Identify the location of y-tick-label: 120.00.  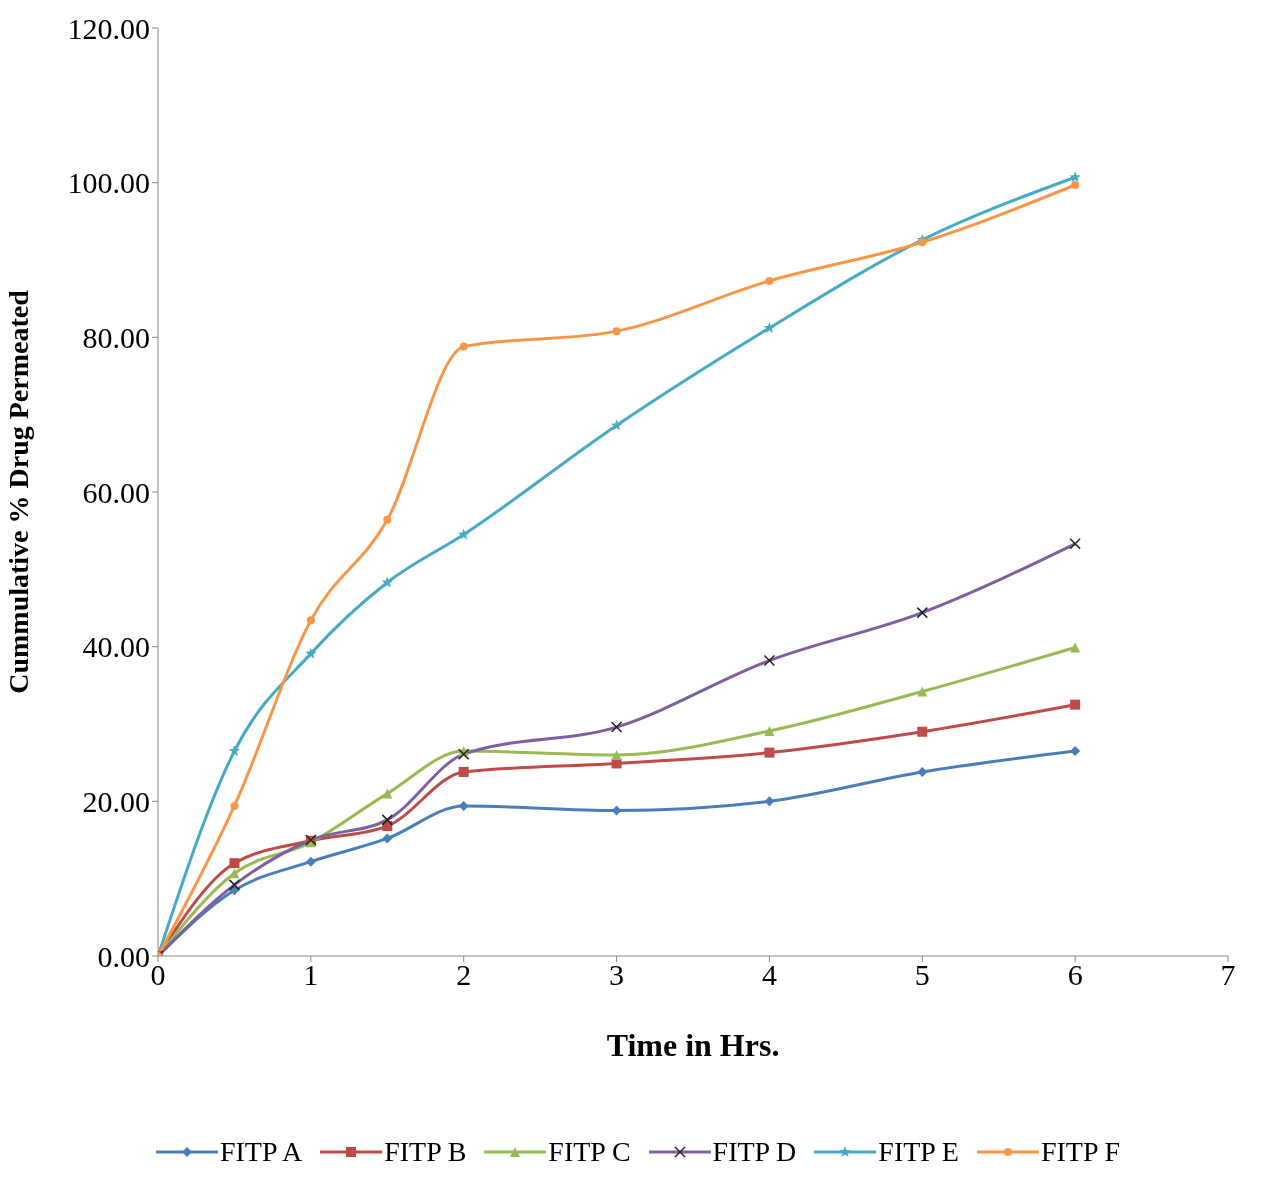
(108, 28).